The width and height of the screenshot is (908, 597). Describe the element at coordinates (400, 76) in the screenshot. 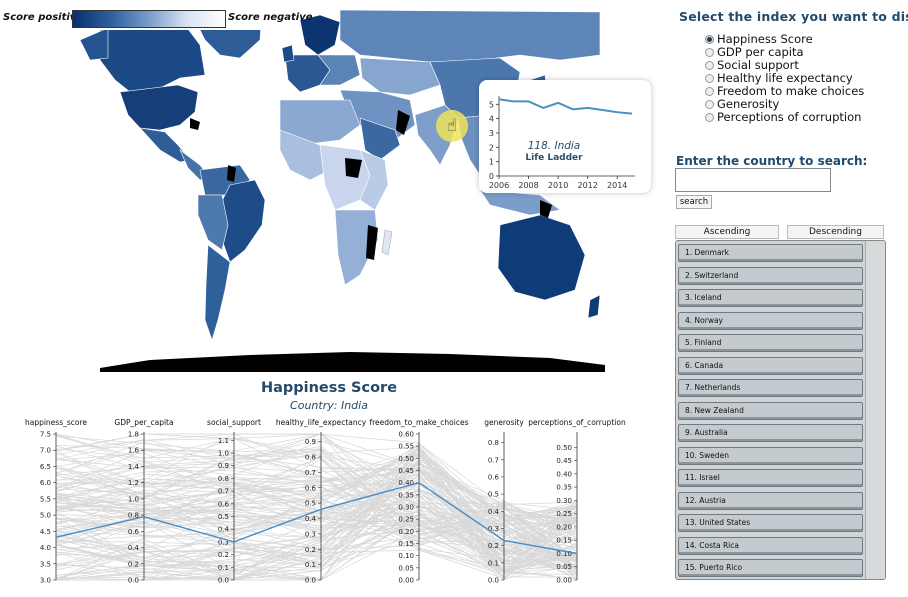

I see `map-region-central-asia` at that location.